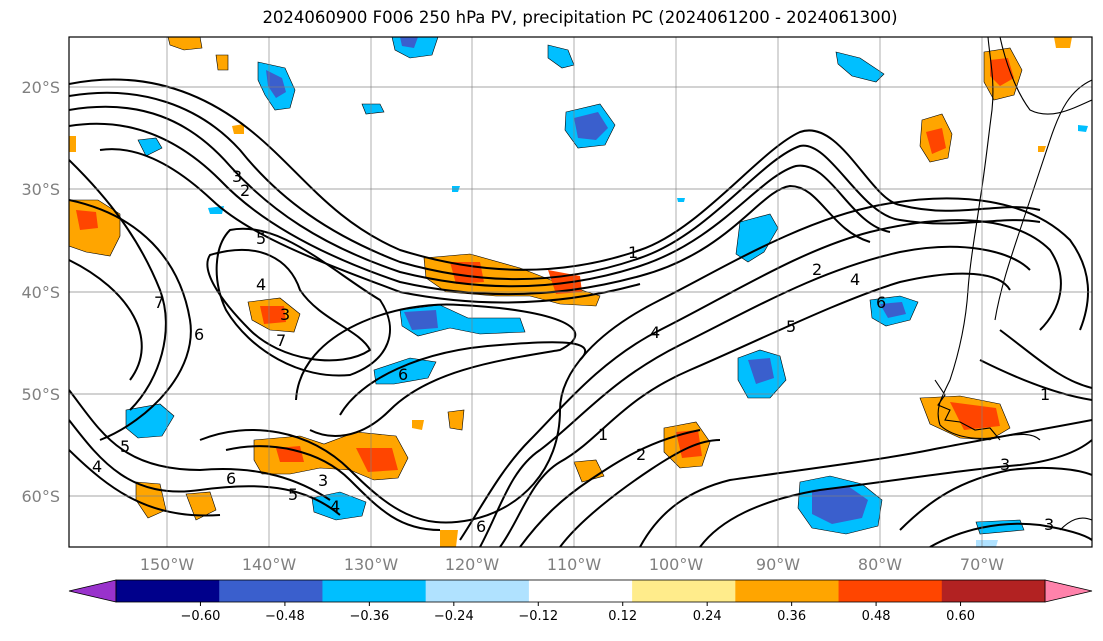 The width and height of the screenshot is (1103, 641). What do you see at coordinates (880, 564) in the screenshot?
I see `lon-label: 80°W` at bounding box center [880, 564].